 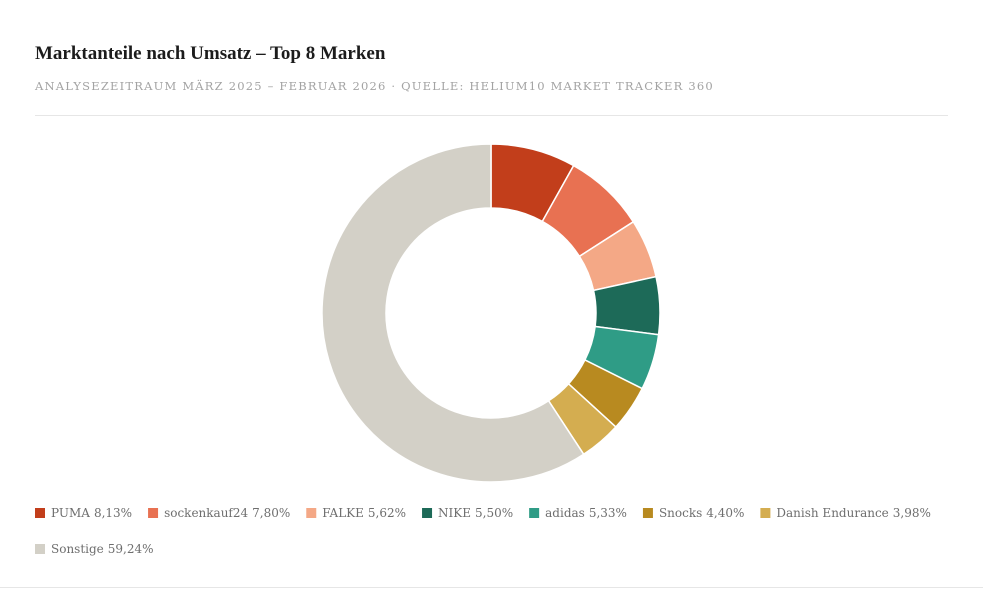 I want to click on chart-title: Marktanteile nach Umsatz – Top 8 Marken, so click(x=210, y=53).